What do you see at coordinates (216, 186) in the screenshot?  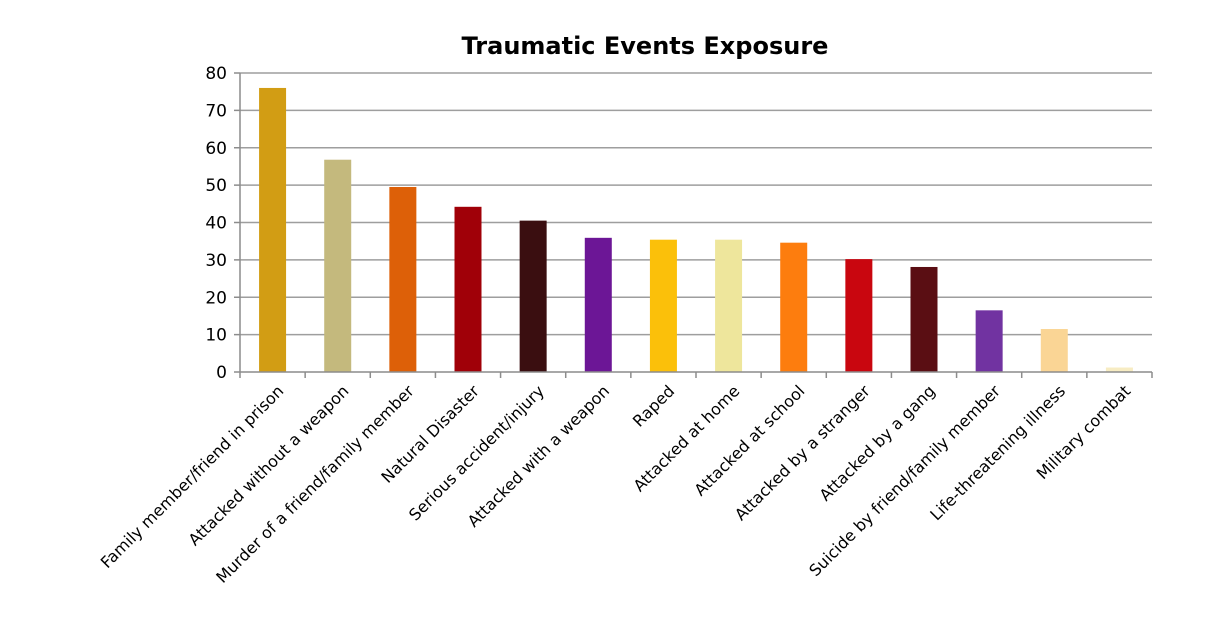 I see `y-tick-label: 50` at bounding box center [216, 186].